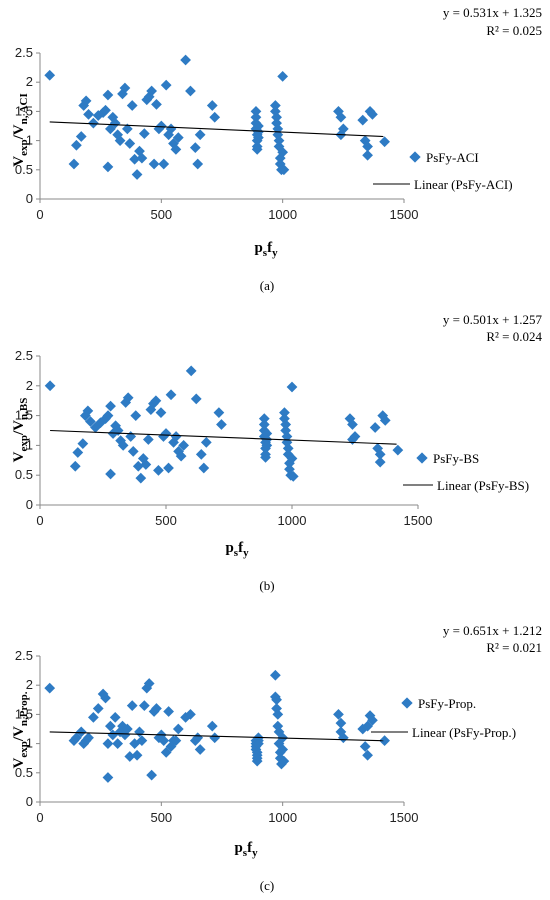 This screenshot has height=900, width=550. I want to click on r-squared-label: R² = 0.024, so click(514, 336).